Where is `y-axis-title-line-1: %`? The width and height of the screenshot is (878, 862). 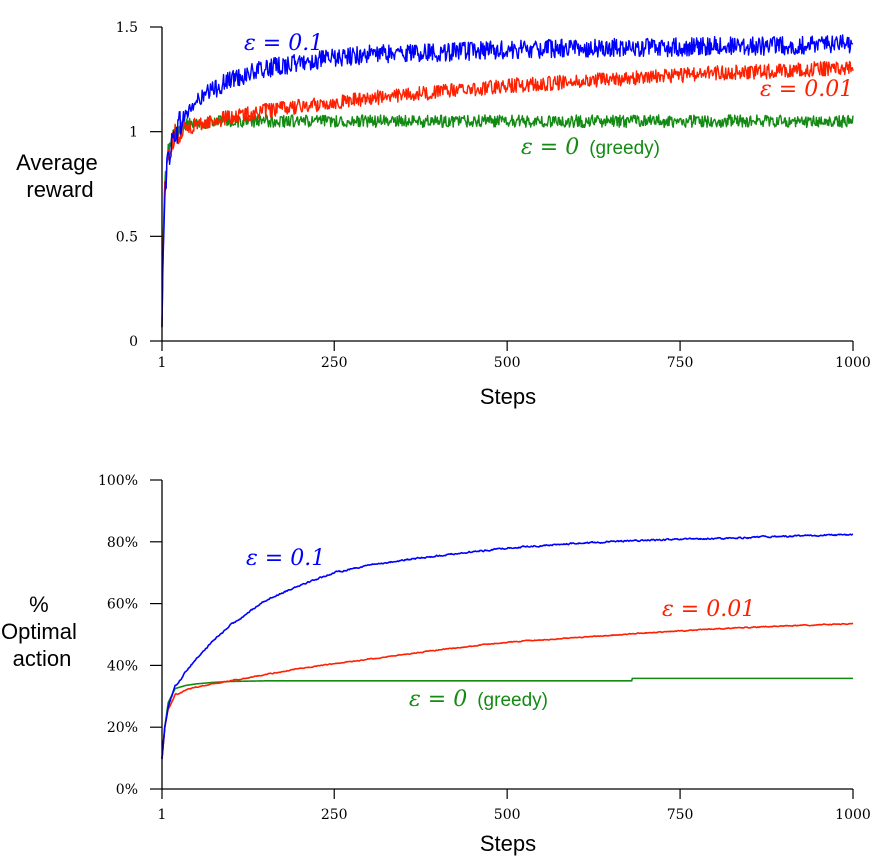
y-axis-title-line-1: % is located at coordinates (39, 604).